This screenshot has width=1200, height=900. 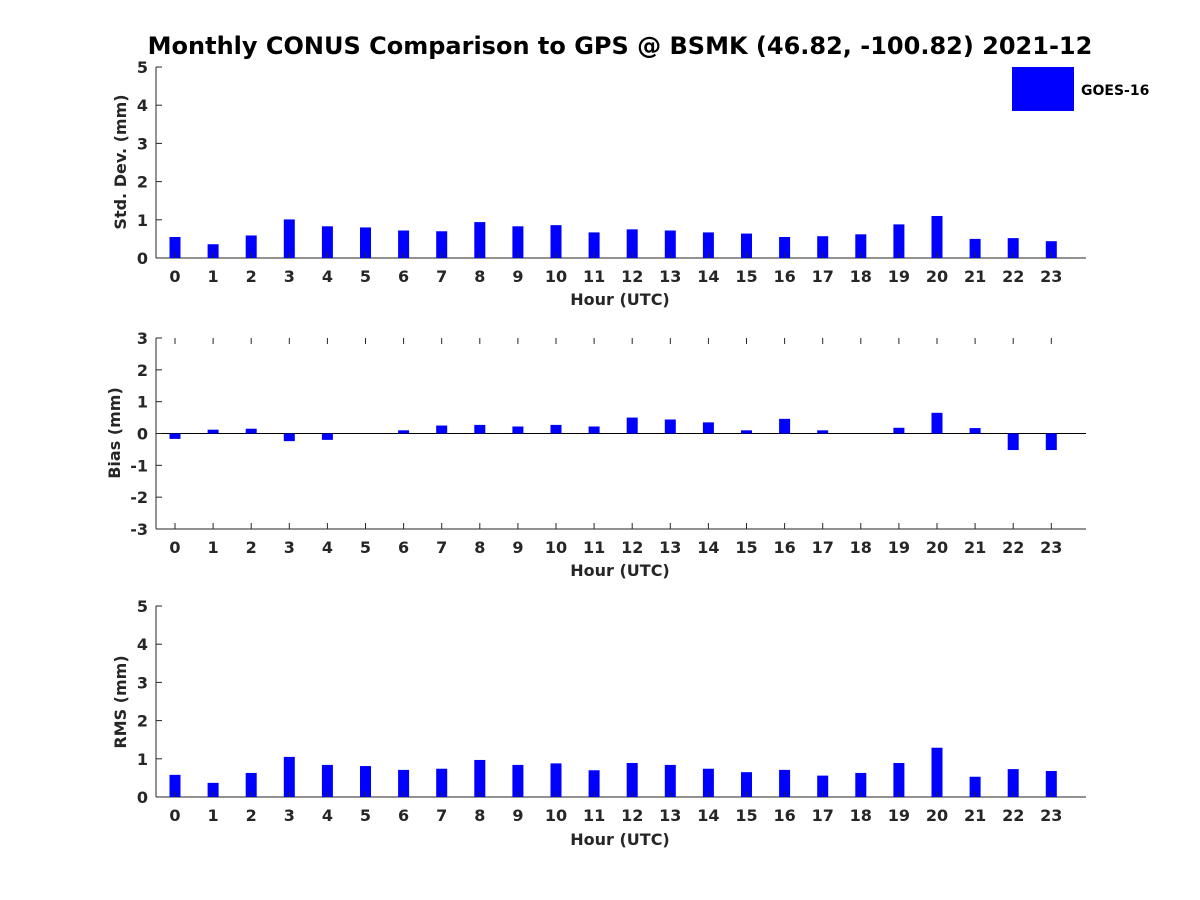 What do you see at coordinates (142, 759) in the screenshot?
I see `rms-y-tick-label: 1` at bounding box center [142, 759].